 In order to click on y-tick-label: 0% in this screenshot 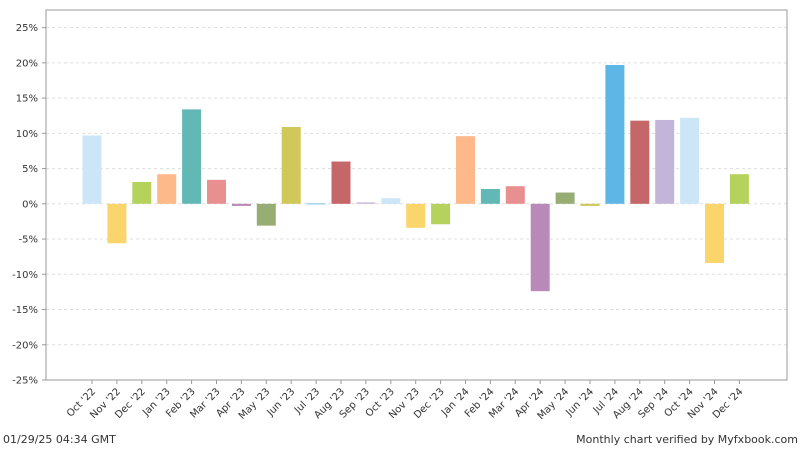, I will do `click(30, 204)`.